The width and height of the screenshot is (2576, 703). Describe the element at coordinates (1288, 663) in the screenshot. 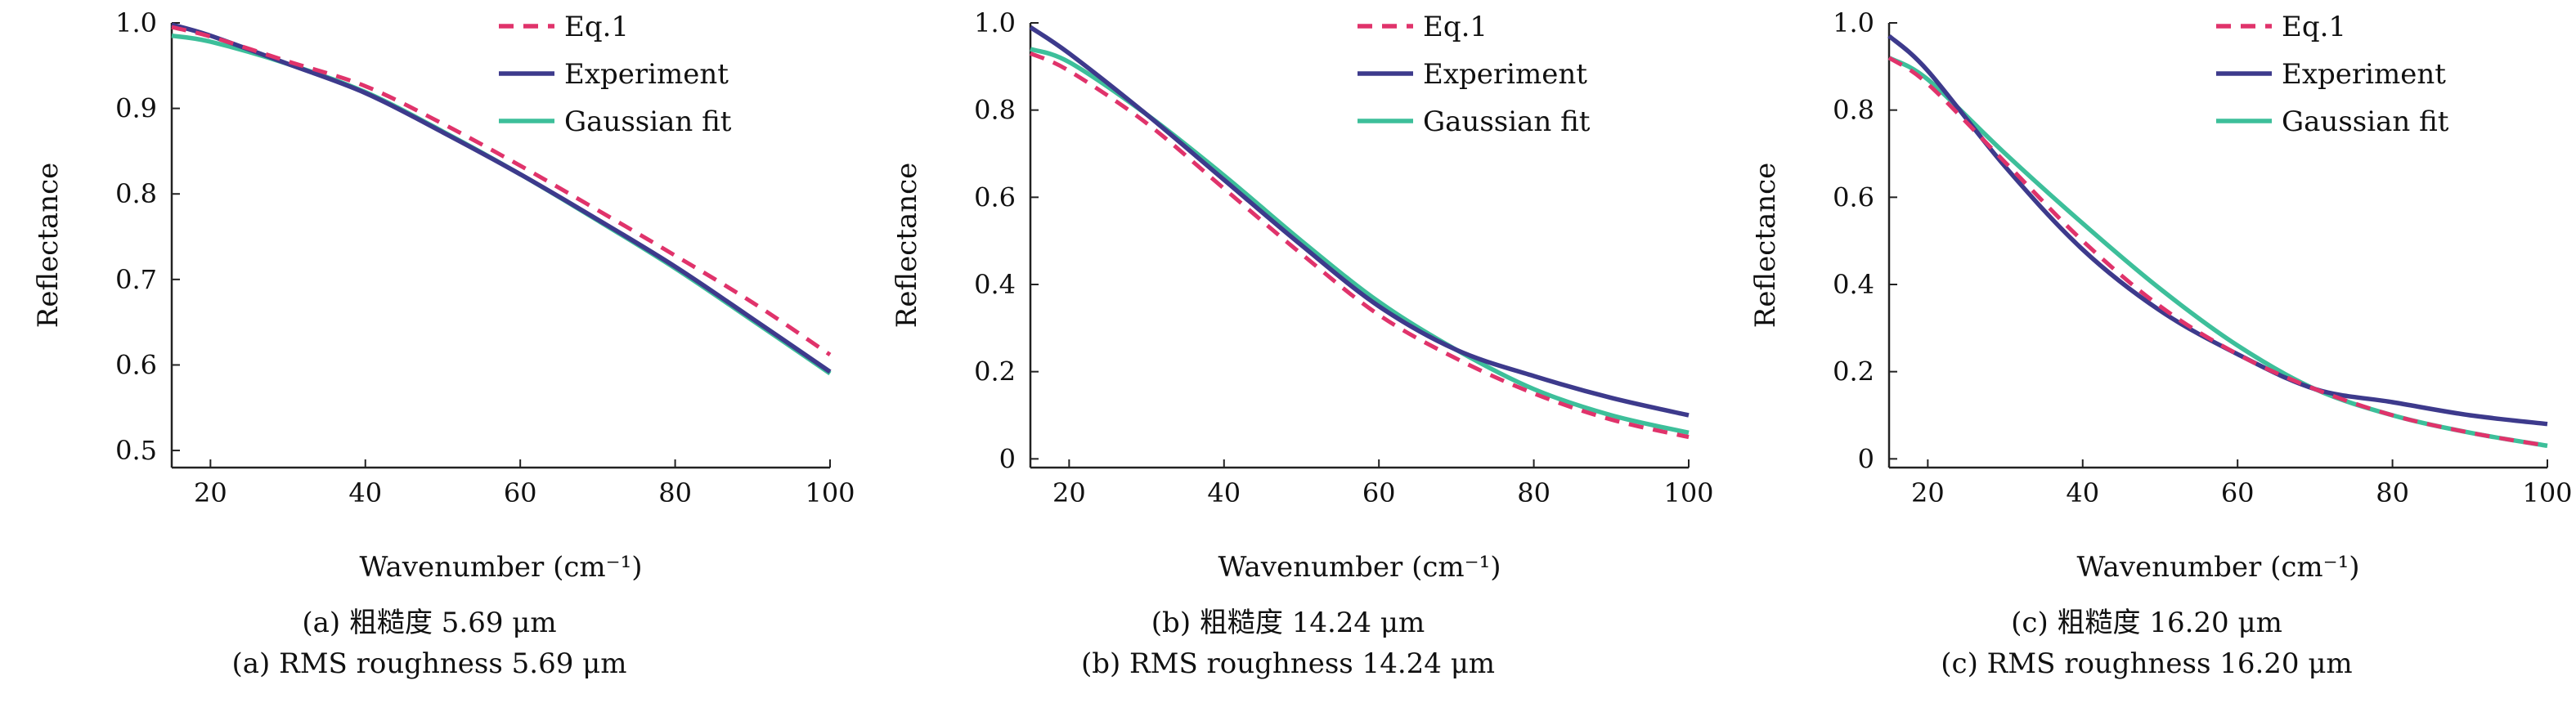

I see `caption-en-b: (b) RMS roughness 14.24 μm` at that location.